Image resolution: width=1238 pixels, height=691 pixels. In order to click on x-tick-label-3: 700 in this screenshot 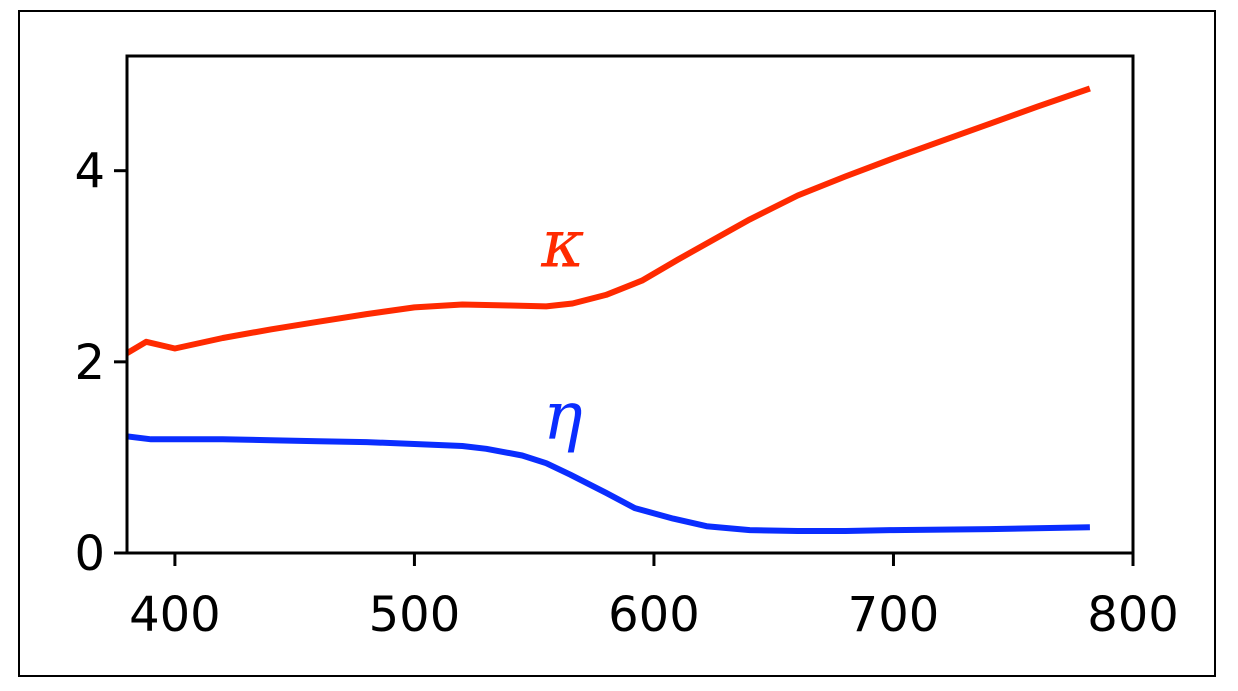, I will do `click(894, 615)`.